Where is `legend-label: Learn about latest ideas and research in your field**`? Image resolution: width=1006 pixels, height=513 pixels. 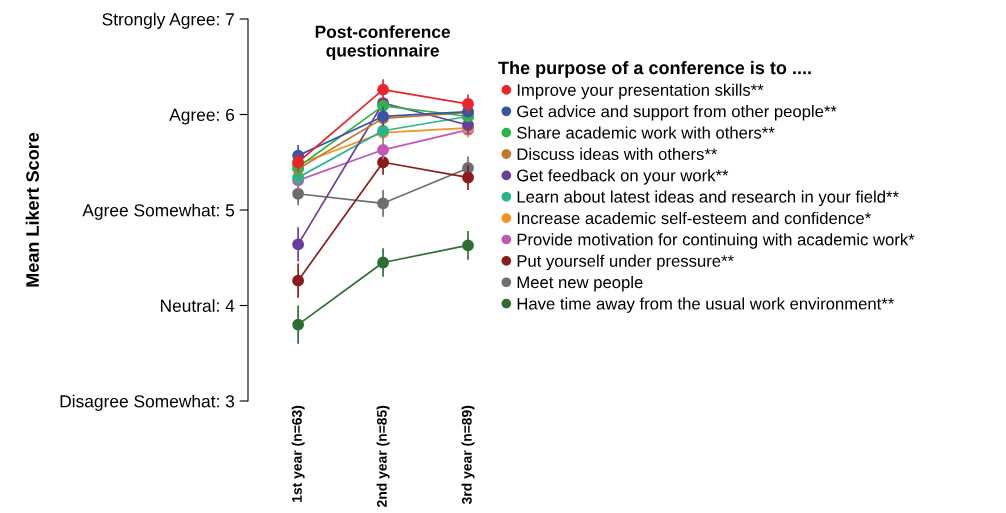 legend-label: Learn about latest ideas and research in your field** is located at coordinates (708, 198).